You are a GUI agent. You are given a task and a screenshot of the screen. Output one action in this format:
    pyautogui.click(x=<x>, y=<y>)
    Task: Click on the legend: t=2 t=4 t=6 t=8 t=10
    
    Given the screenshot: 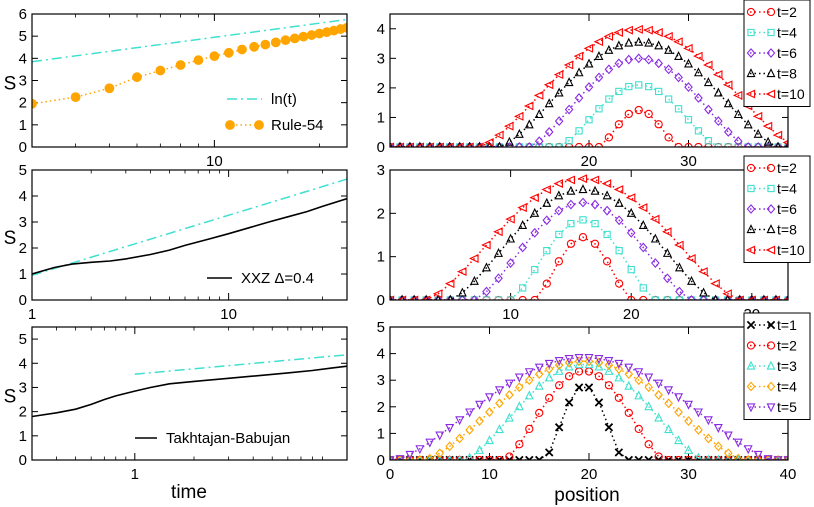 What is the action you would take?
    pyautogui.click(x=777, y=209)
    